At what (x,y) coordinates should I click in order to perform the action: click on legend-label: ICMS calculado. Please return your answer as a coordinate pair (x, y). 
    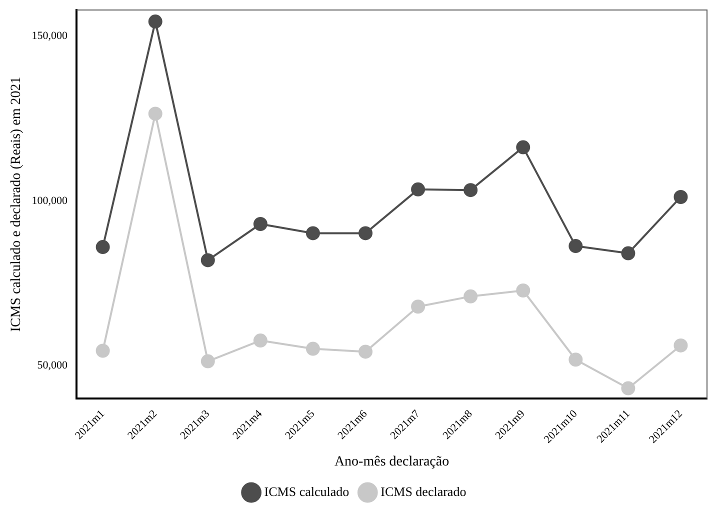
    Looking at the image, I should click on (307, 491).